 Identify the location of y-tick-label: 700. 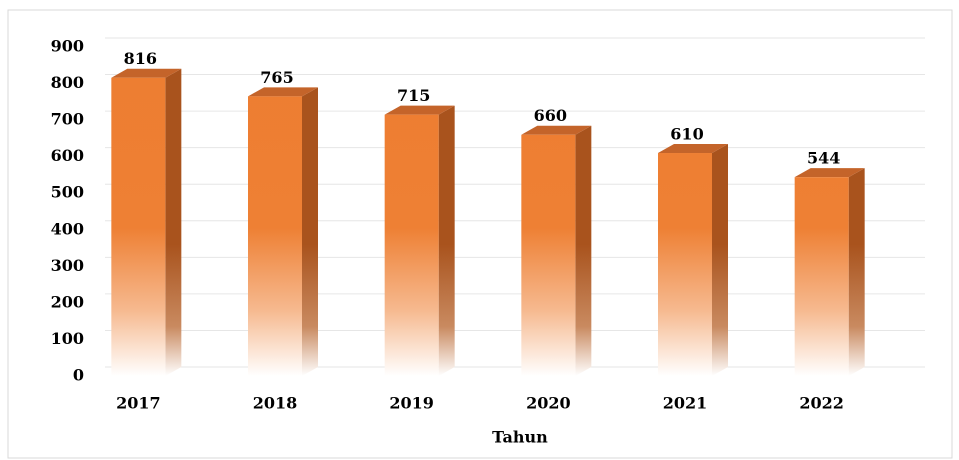
(67, 119).